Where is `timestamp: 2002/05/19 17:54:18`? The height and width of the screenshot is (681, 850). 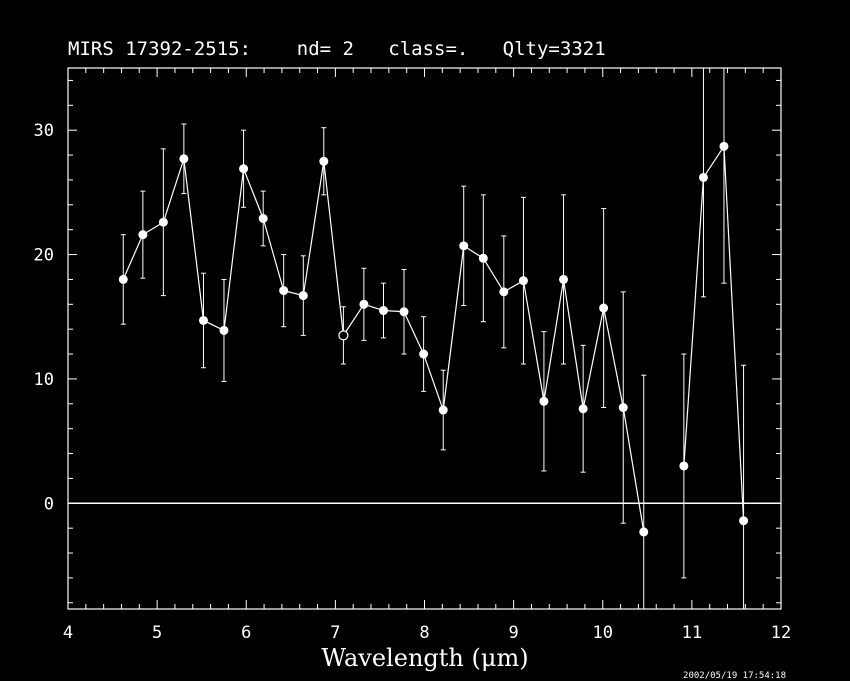
timestamp: 2002/05/19 17:54:18 is located at coordinates (734, 676).